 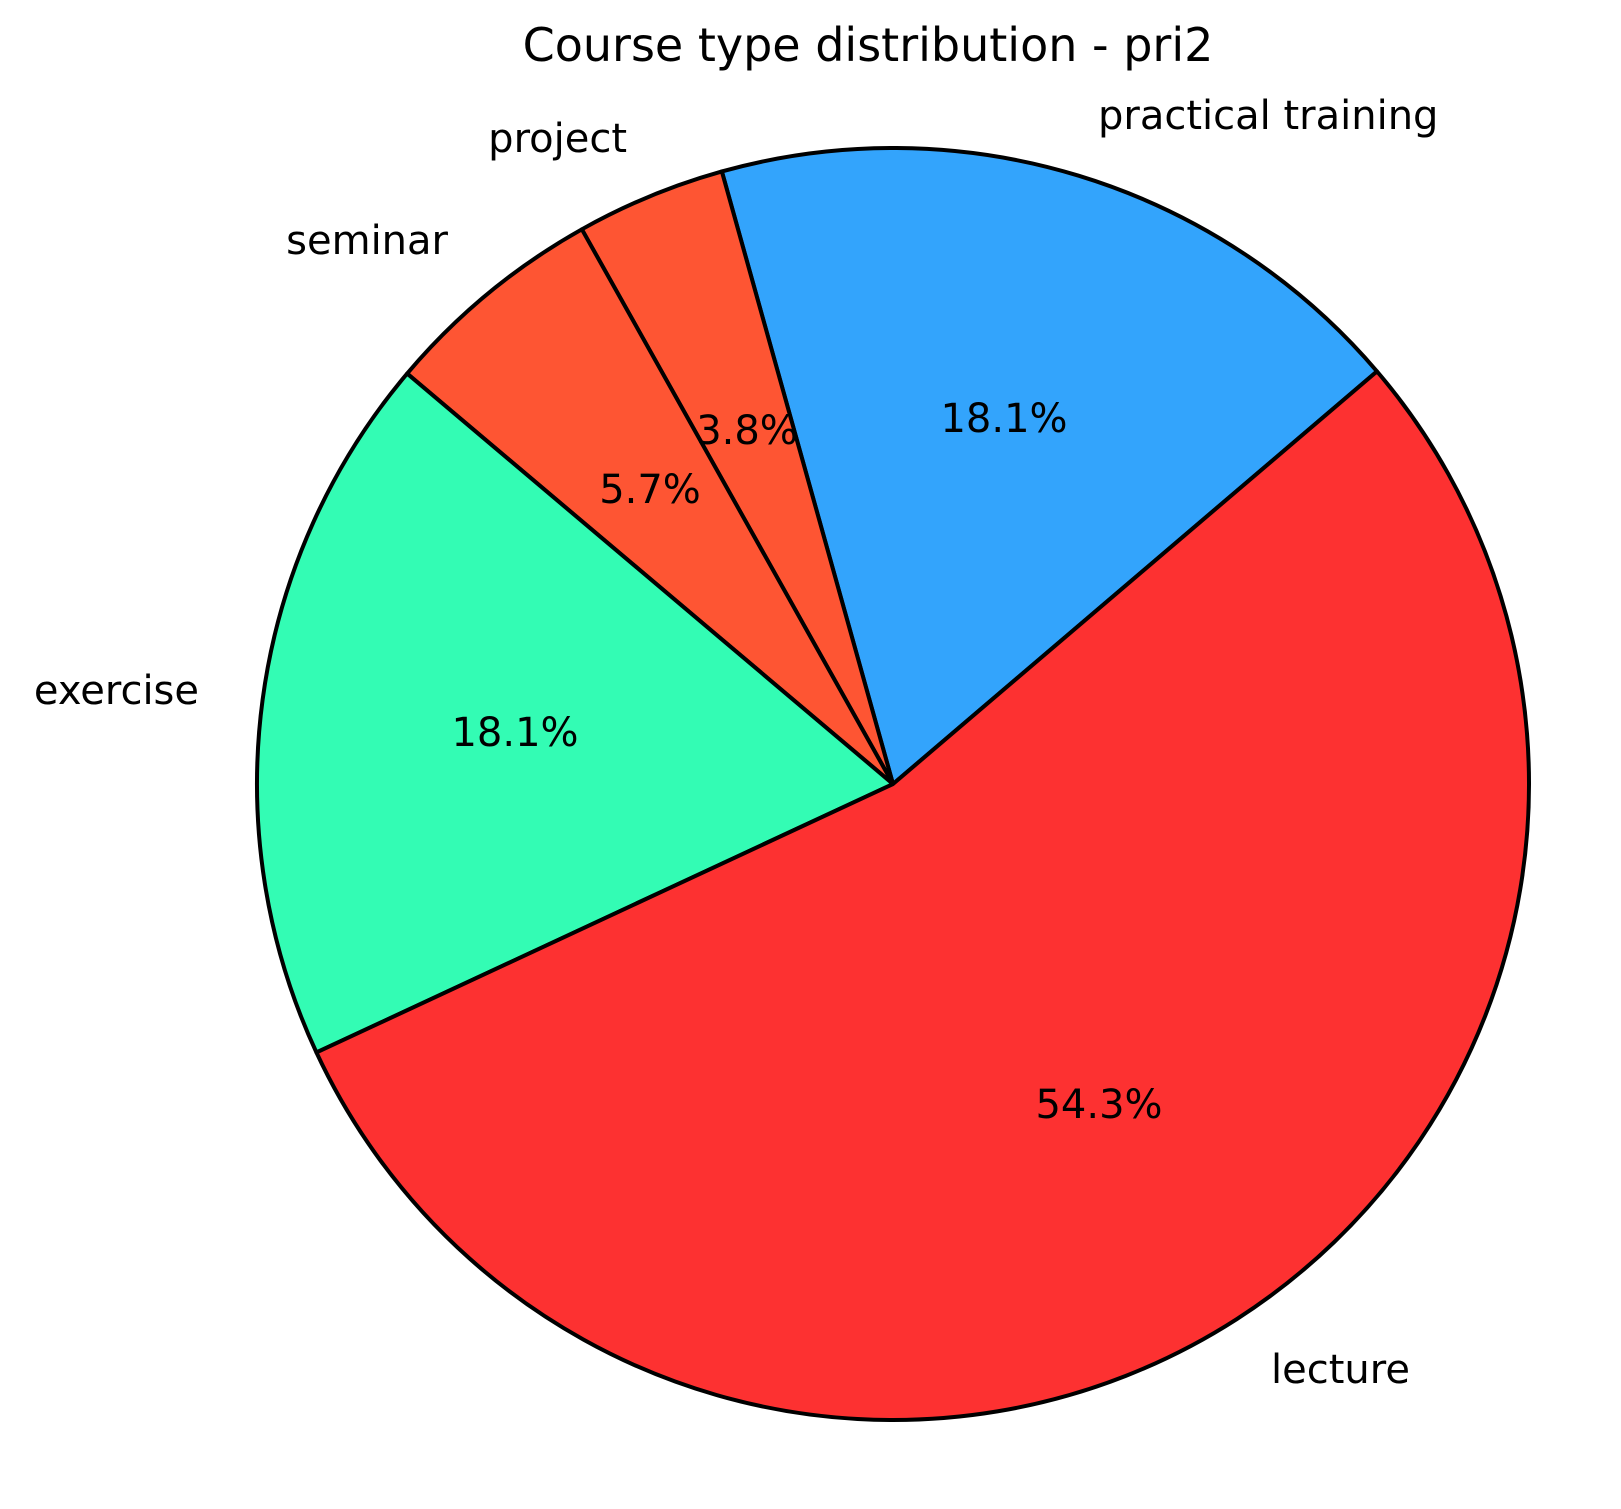 I want to click on chart-title: Course type distribution - pri2, so click(x=868, y=45).